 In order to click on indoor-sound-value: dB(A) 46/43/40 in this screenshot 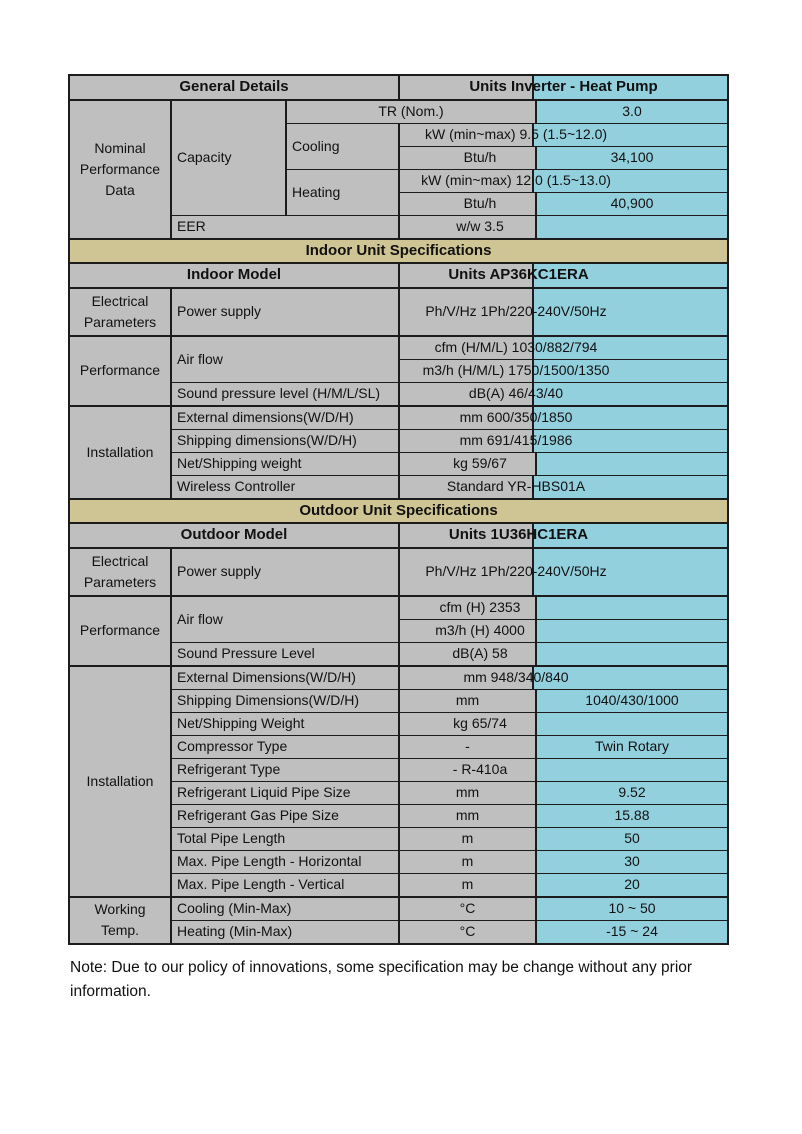, I will do `click(563, 393)`.